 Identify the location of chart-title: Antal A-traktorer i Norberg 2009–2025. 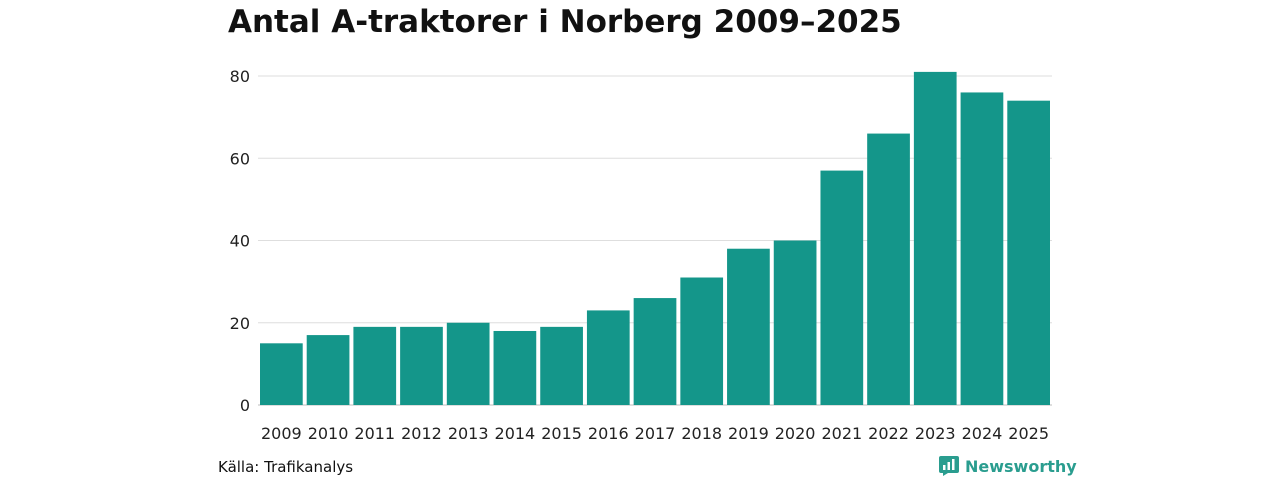
(565, 22).